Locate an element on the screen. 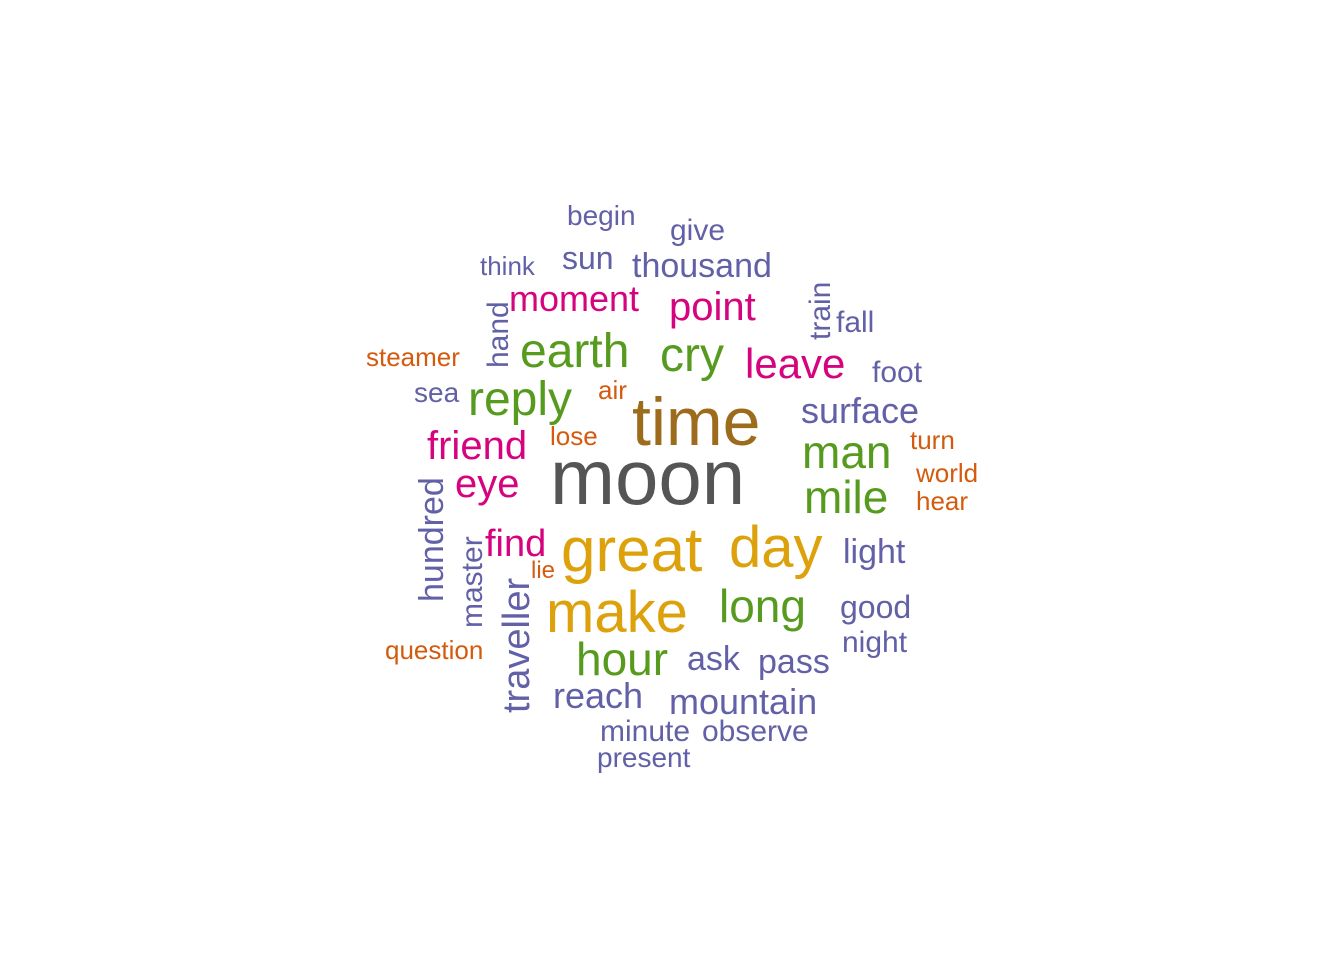  word-time: time is located at coordinates (696, 422).